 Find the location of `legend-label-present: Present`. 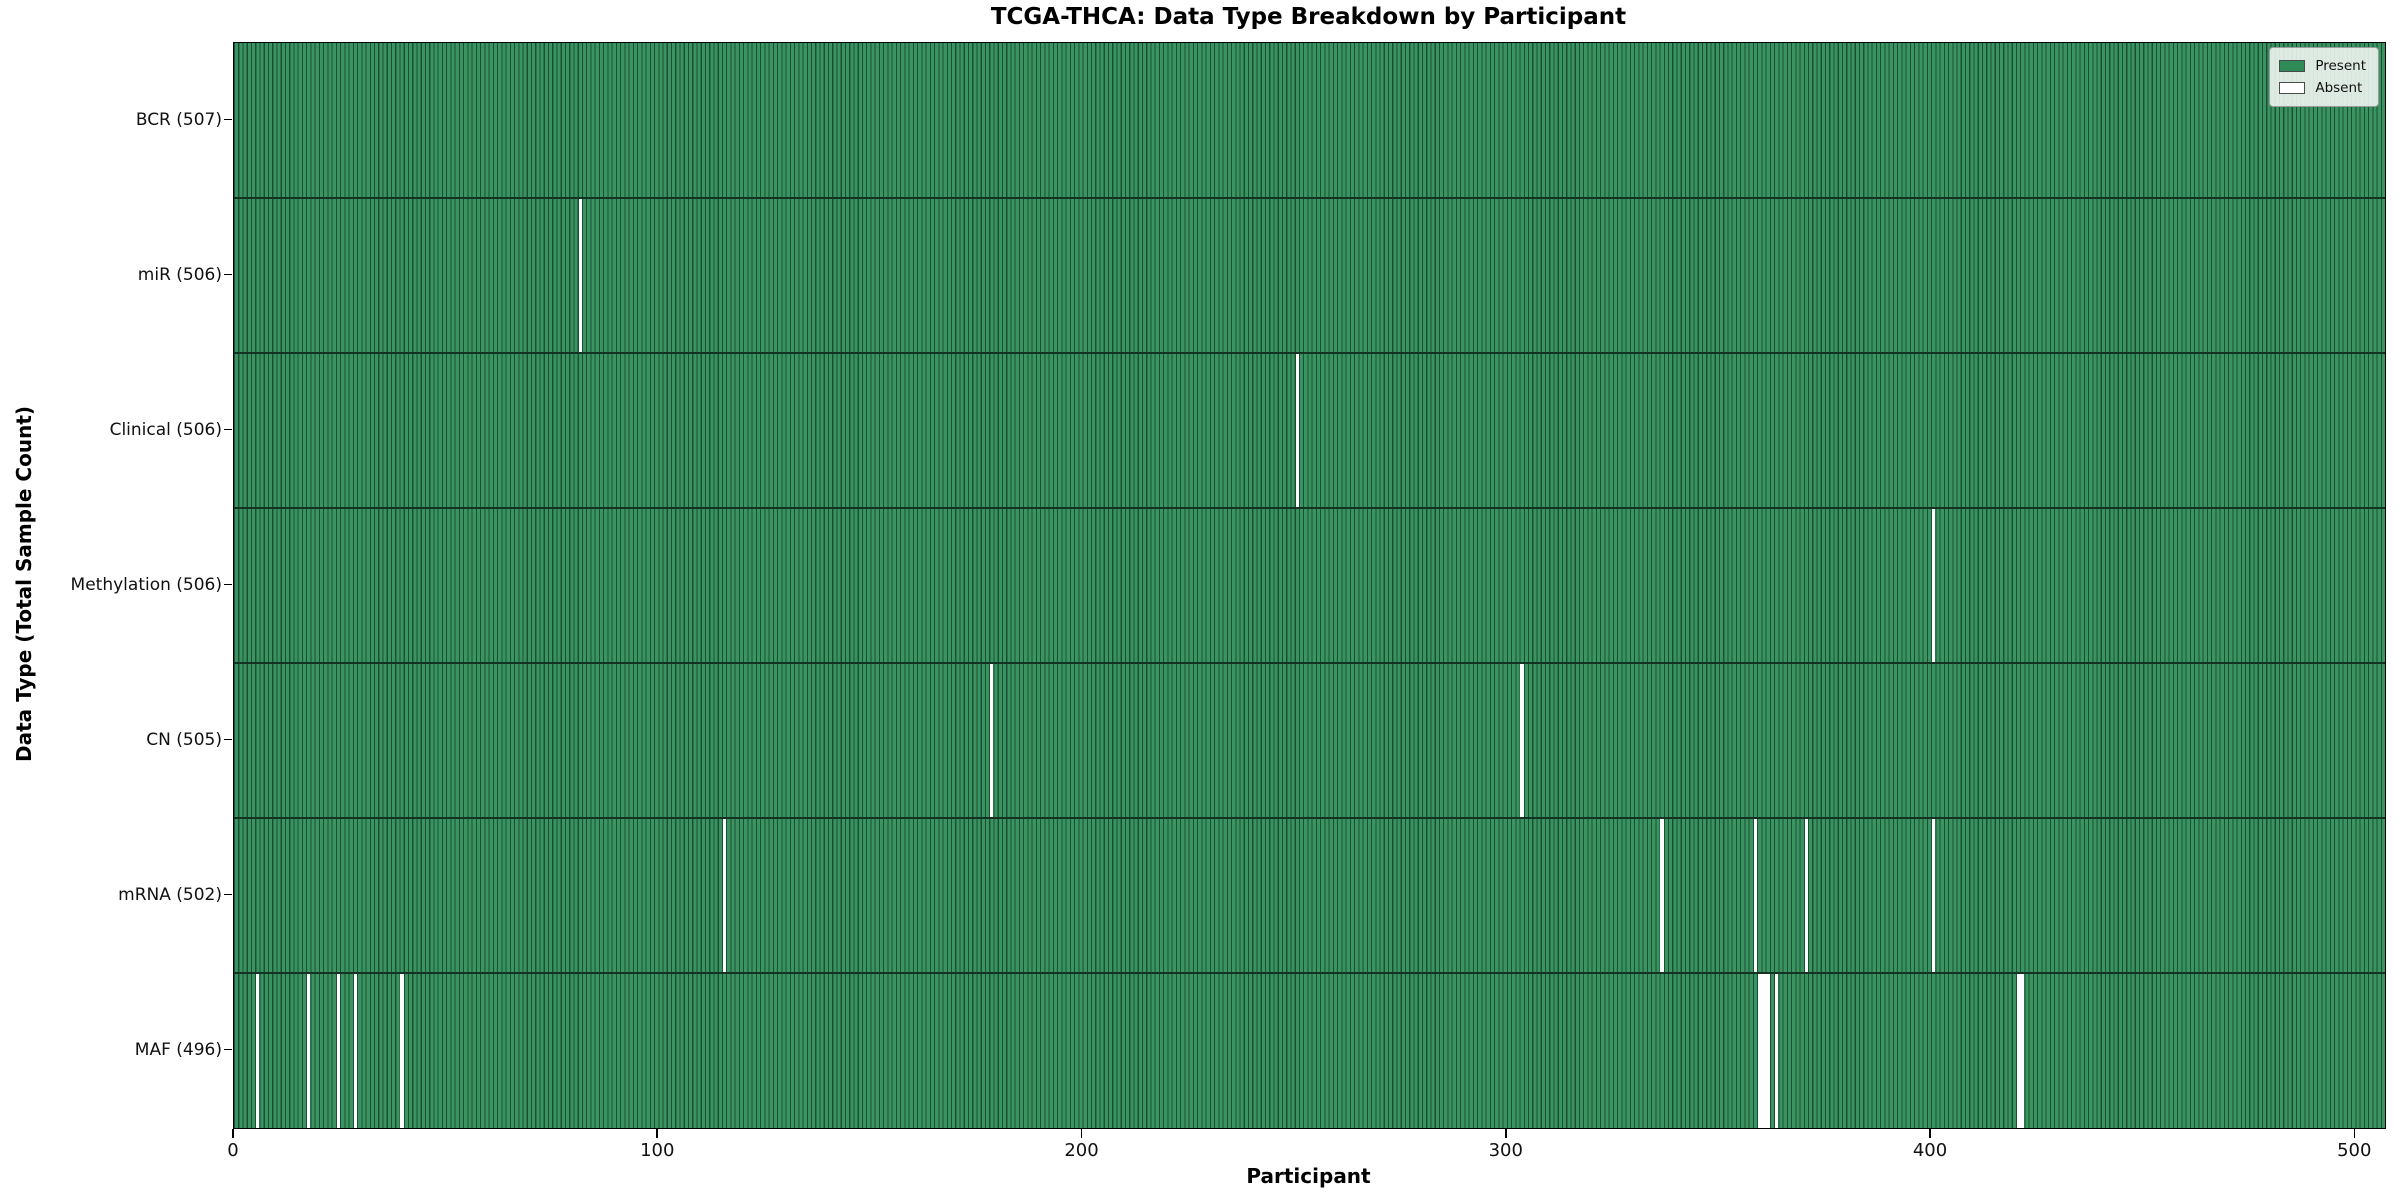

legend-label-present: Present is located at coordinates (2340, 66).